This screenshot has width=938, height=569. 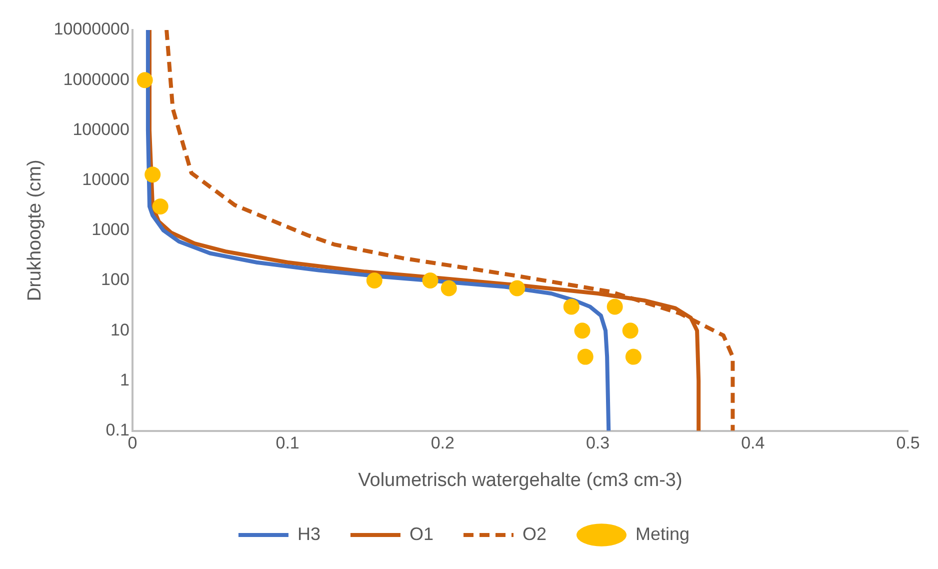 What do you see at coordinates (308, 534) in the screenshot?
I see `legend-label: H3` at bounding box center [308, 534].